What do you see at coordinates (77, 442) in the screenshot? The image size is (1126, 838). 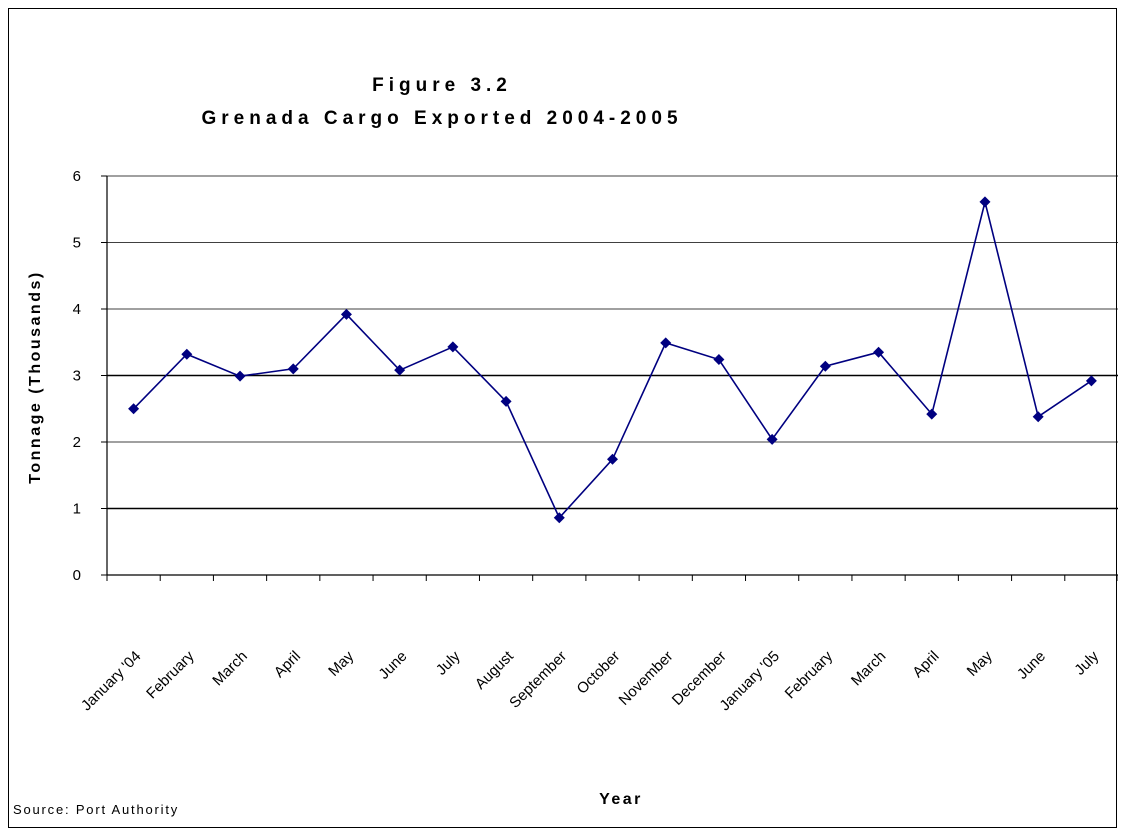 I see `y-tick-label: 2` at bounding box center [77, 442].